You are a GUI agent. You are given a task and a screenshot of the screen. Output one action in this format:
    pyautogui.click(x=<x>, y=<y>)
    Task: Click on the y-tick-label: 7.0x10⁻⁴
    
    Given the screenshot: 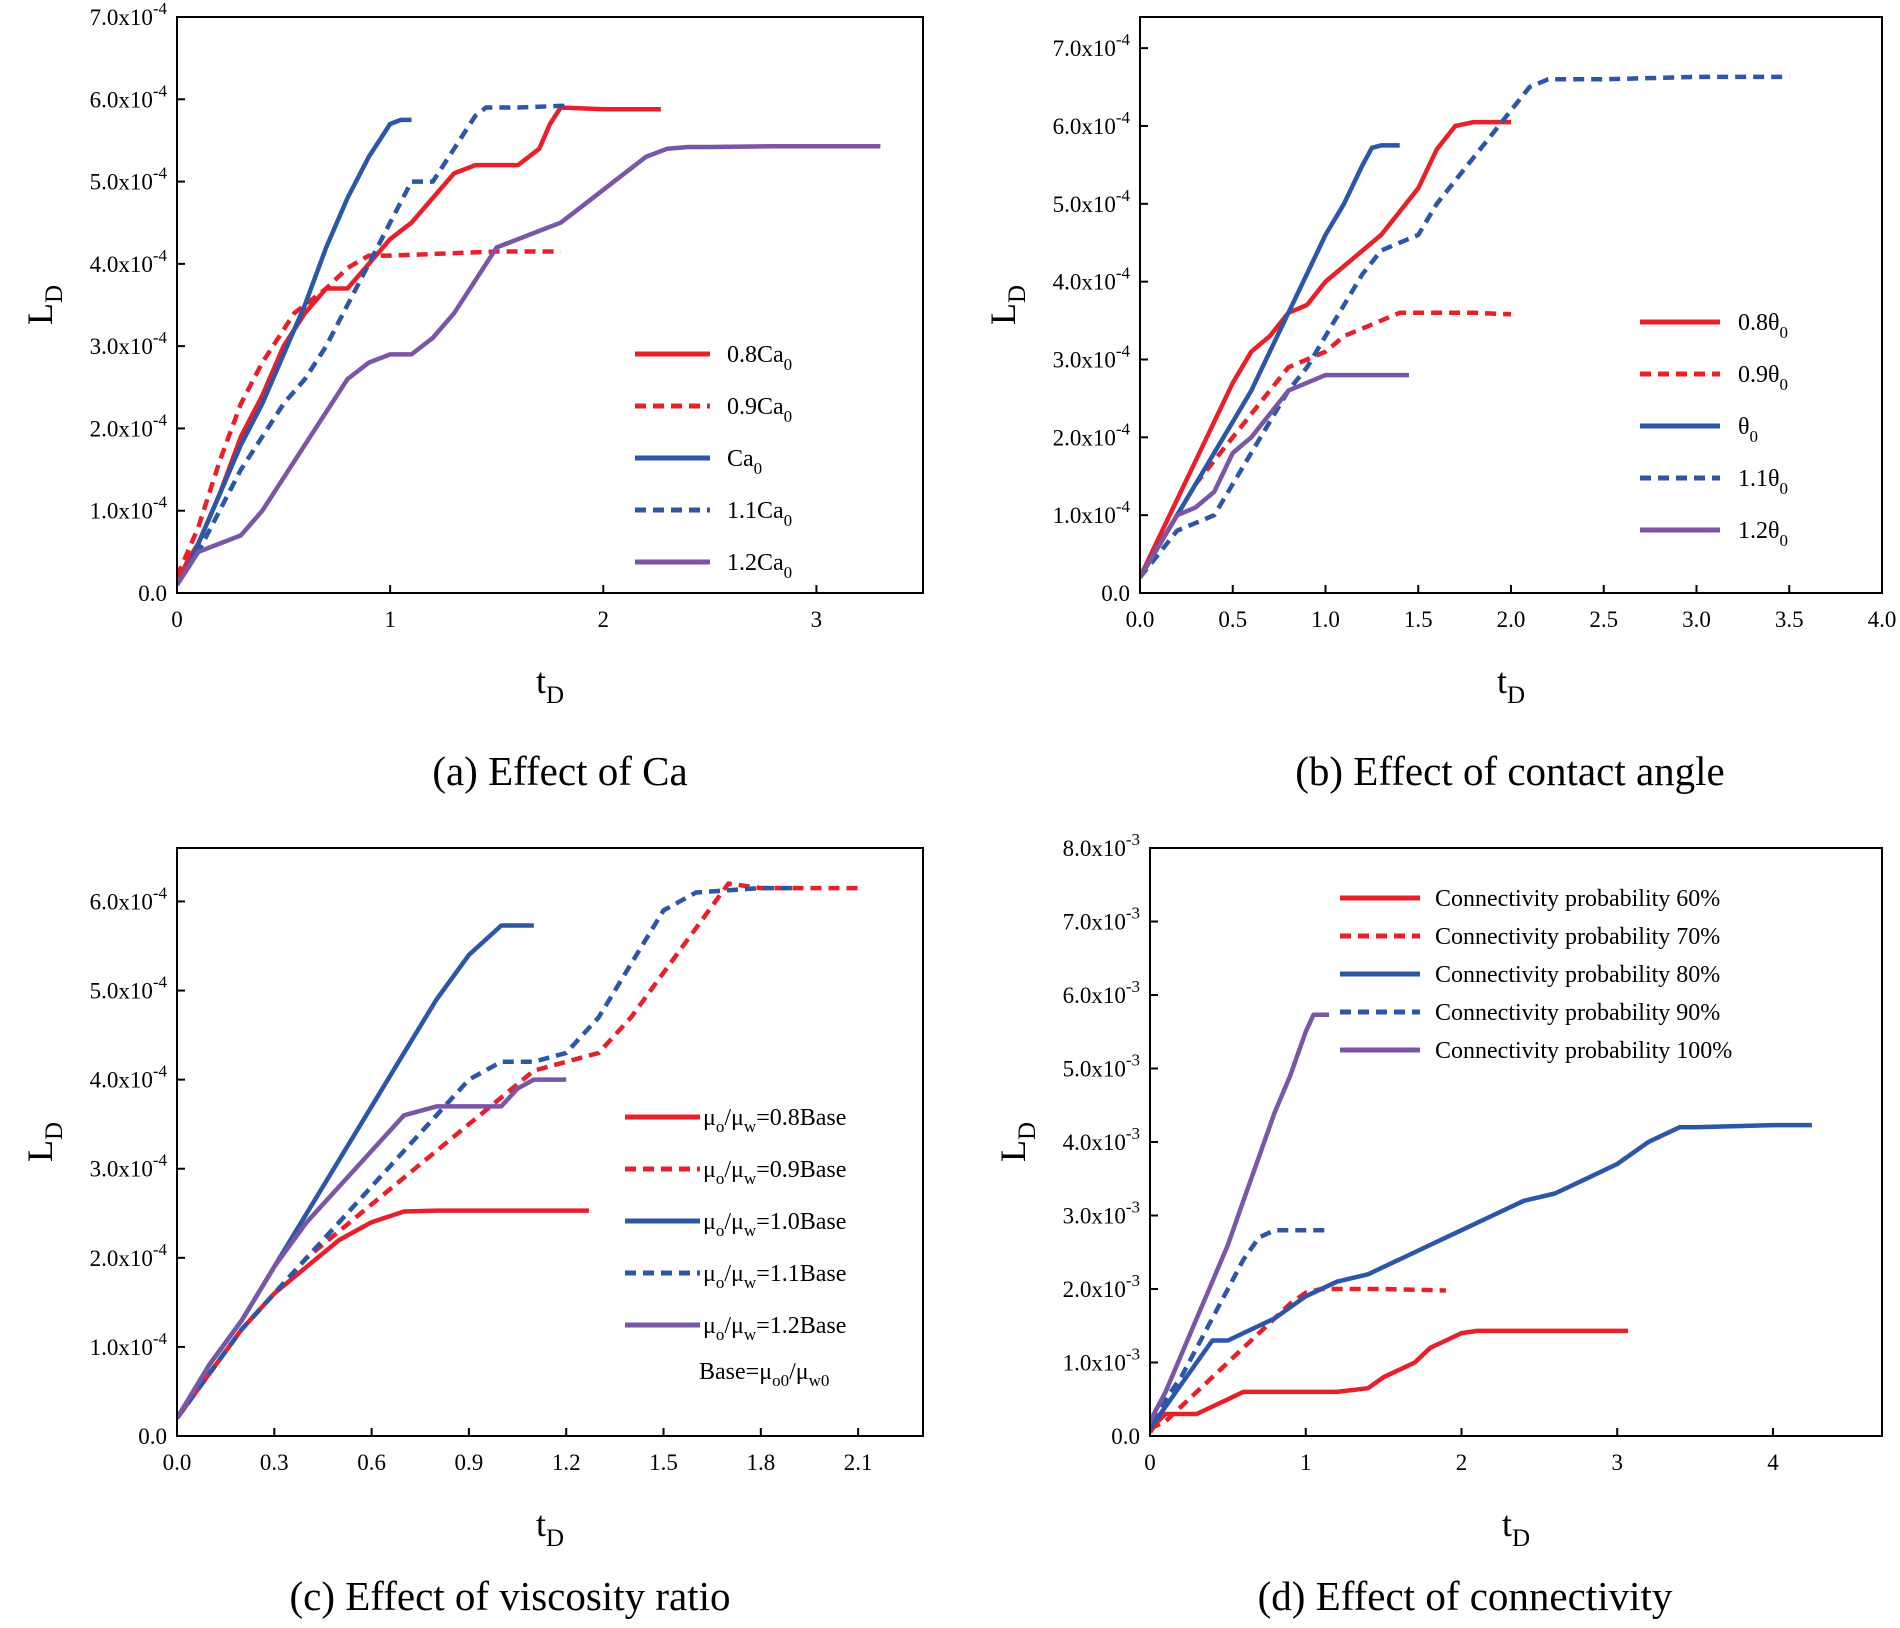 What is the action you would take?
    pyautogui.click(x=1092, y=45)
    